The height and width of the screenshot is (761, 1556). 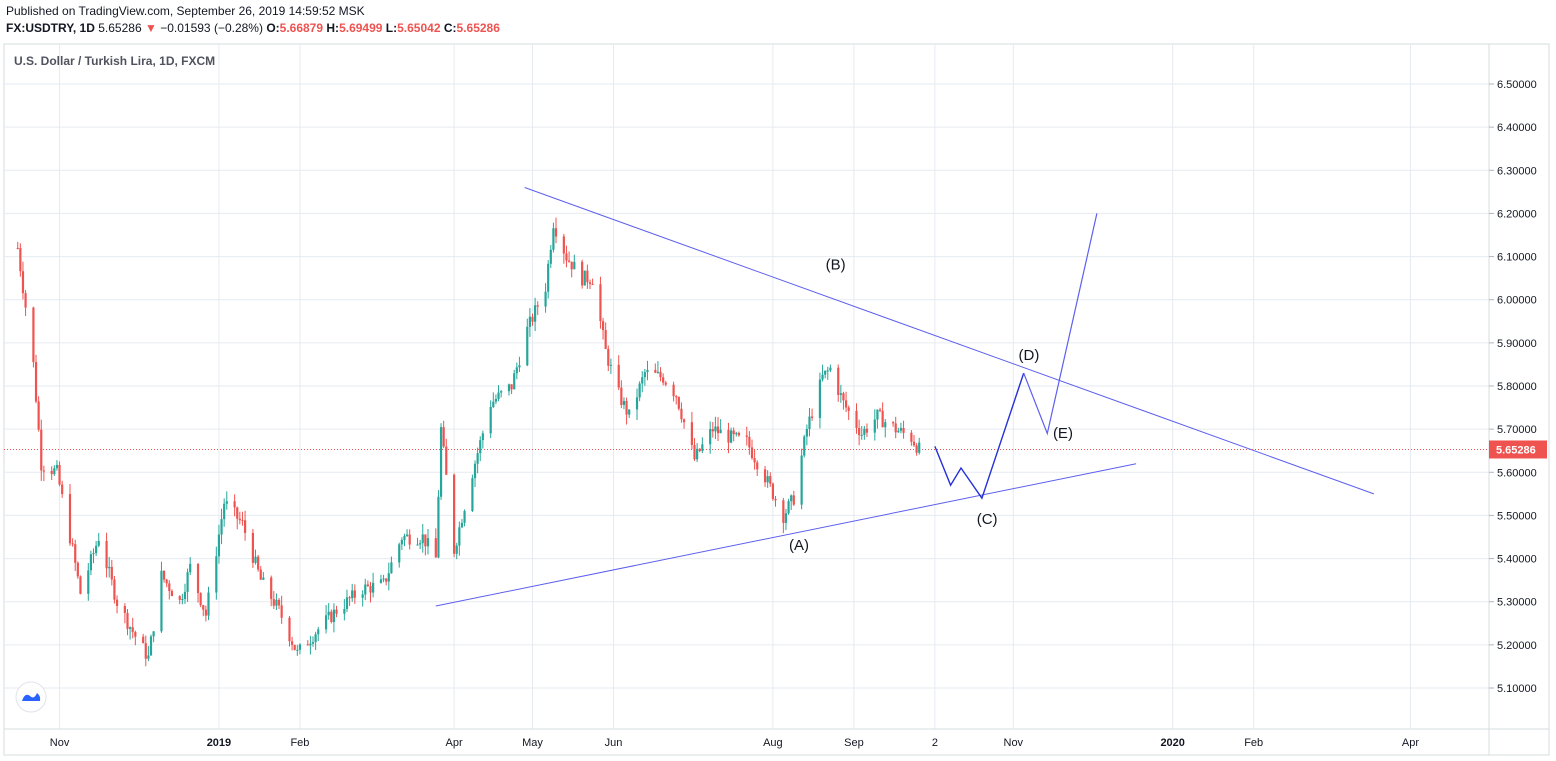 What do you see at coordinates (1517, 214) in the screenshot?
I see `y-tick-label: 6.20000` at bounding box center [1517, 214].